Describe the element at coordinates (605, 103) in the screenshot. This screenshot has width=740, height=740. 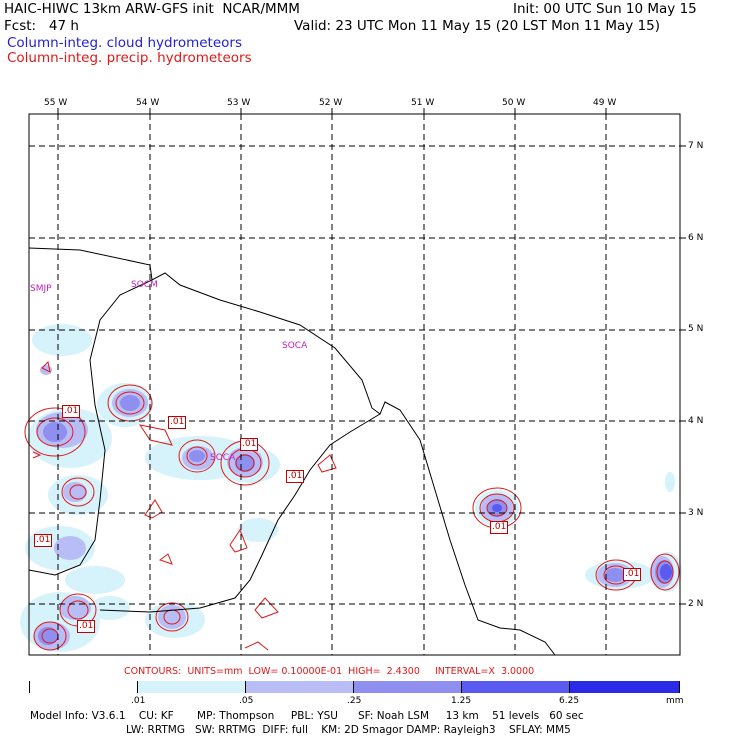
I see `lon-label: 49 W` at that location.